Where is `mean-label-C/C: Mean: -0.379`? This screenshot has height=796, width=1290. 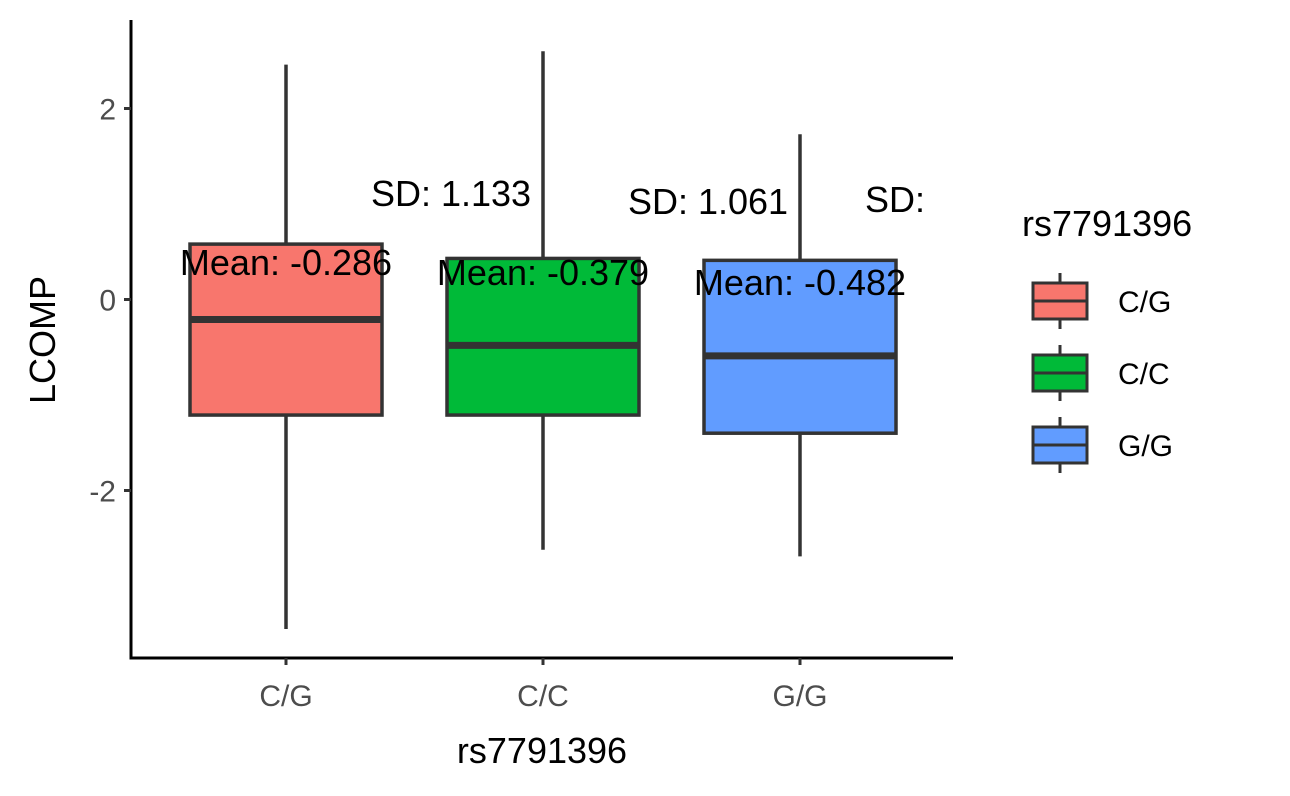
mean-label-C/C: Mean: -0.379 is located at coordinates (543, 272).